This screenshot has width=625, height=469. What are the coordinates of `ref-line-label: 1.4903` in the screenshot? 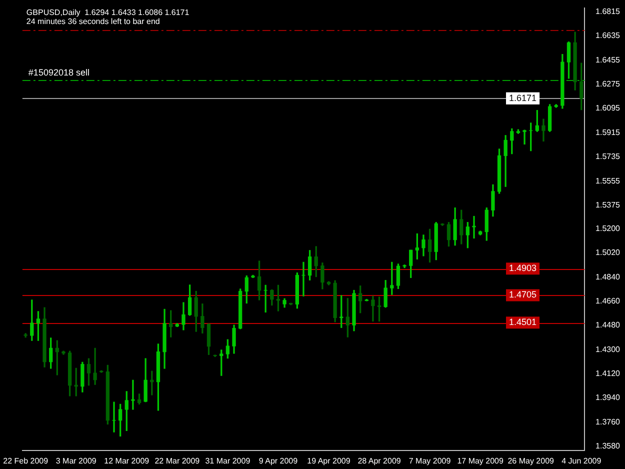 It's located at (523, 268).